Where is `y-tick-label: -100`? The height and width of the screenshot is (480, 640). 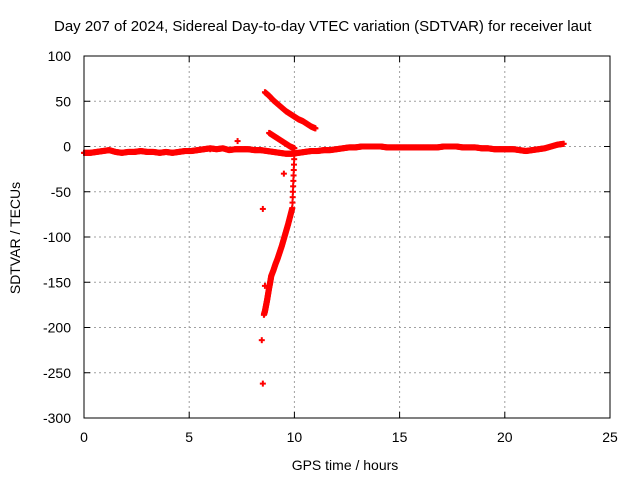
y-tick-label: -100 is located at coordinates (57, 237).